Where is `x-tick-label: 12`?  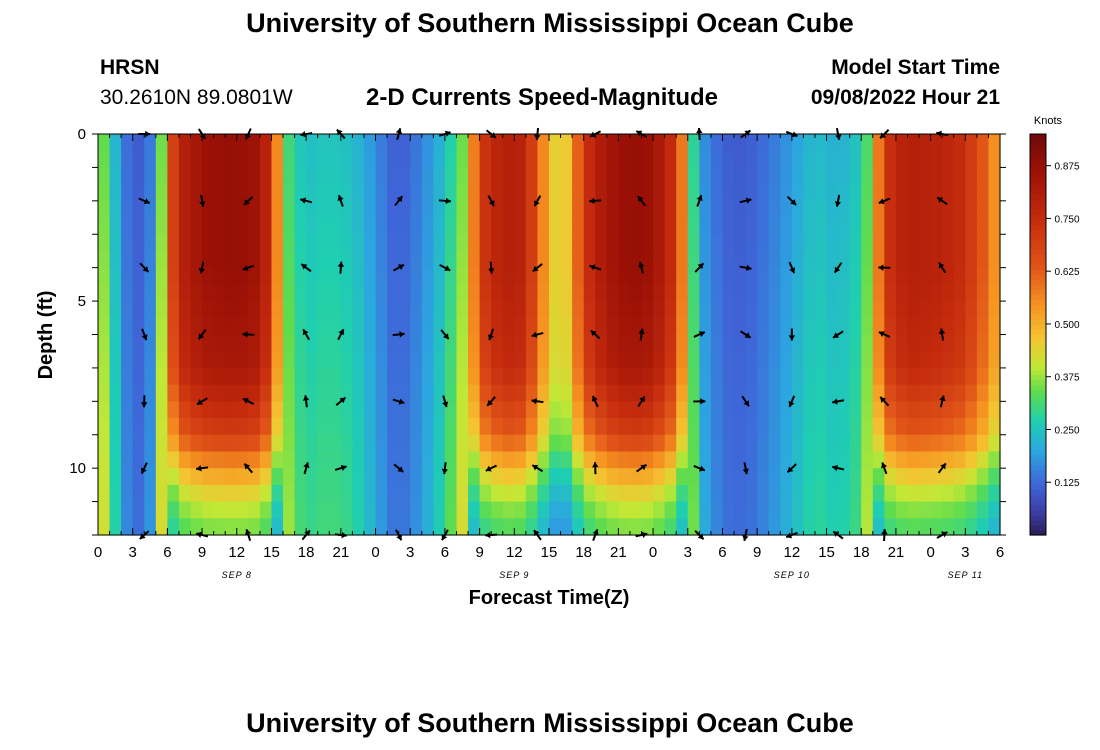
x-tick-label: 12 is located at coordinates (514, 552).